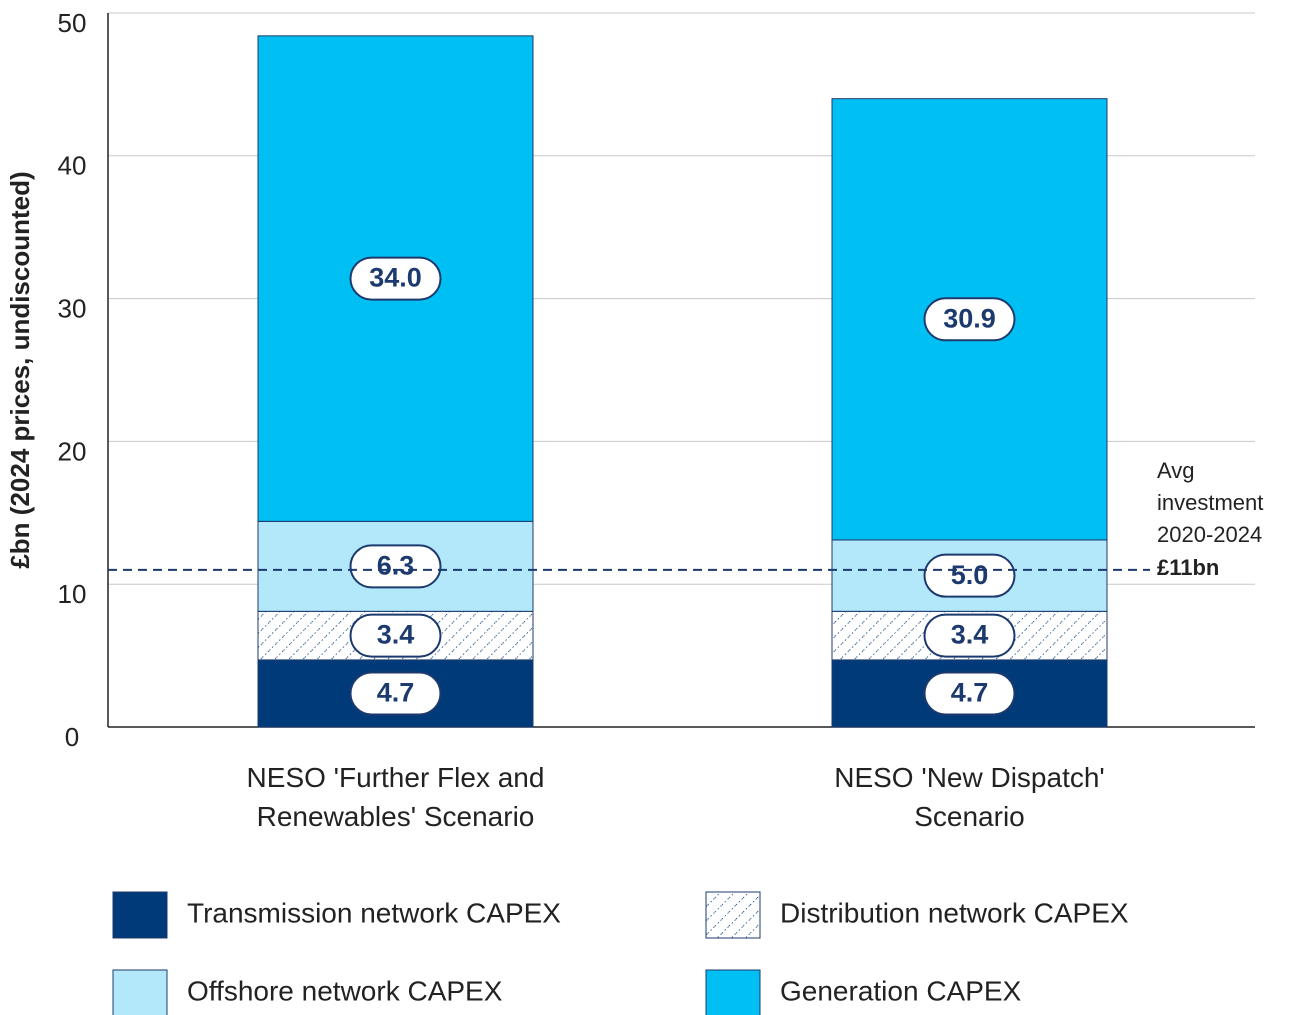 The height and width of the screenshot is (1015, 1301). What do you see at coordinates (1188, 567) in the screenshot?
I see `annotation-value: £11bn` at bounding box center [1188, 567].